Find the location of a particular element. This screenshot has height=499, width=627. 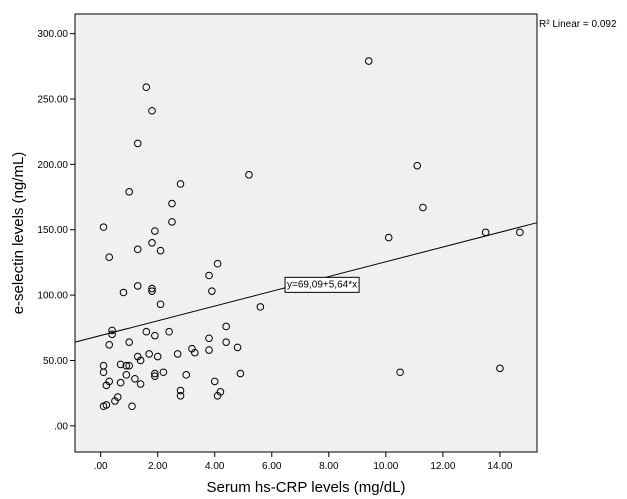

x-axis-title: Serum hs-CRP levels (mg/dL) is located at coordinates (306, 487).